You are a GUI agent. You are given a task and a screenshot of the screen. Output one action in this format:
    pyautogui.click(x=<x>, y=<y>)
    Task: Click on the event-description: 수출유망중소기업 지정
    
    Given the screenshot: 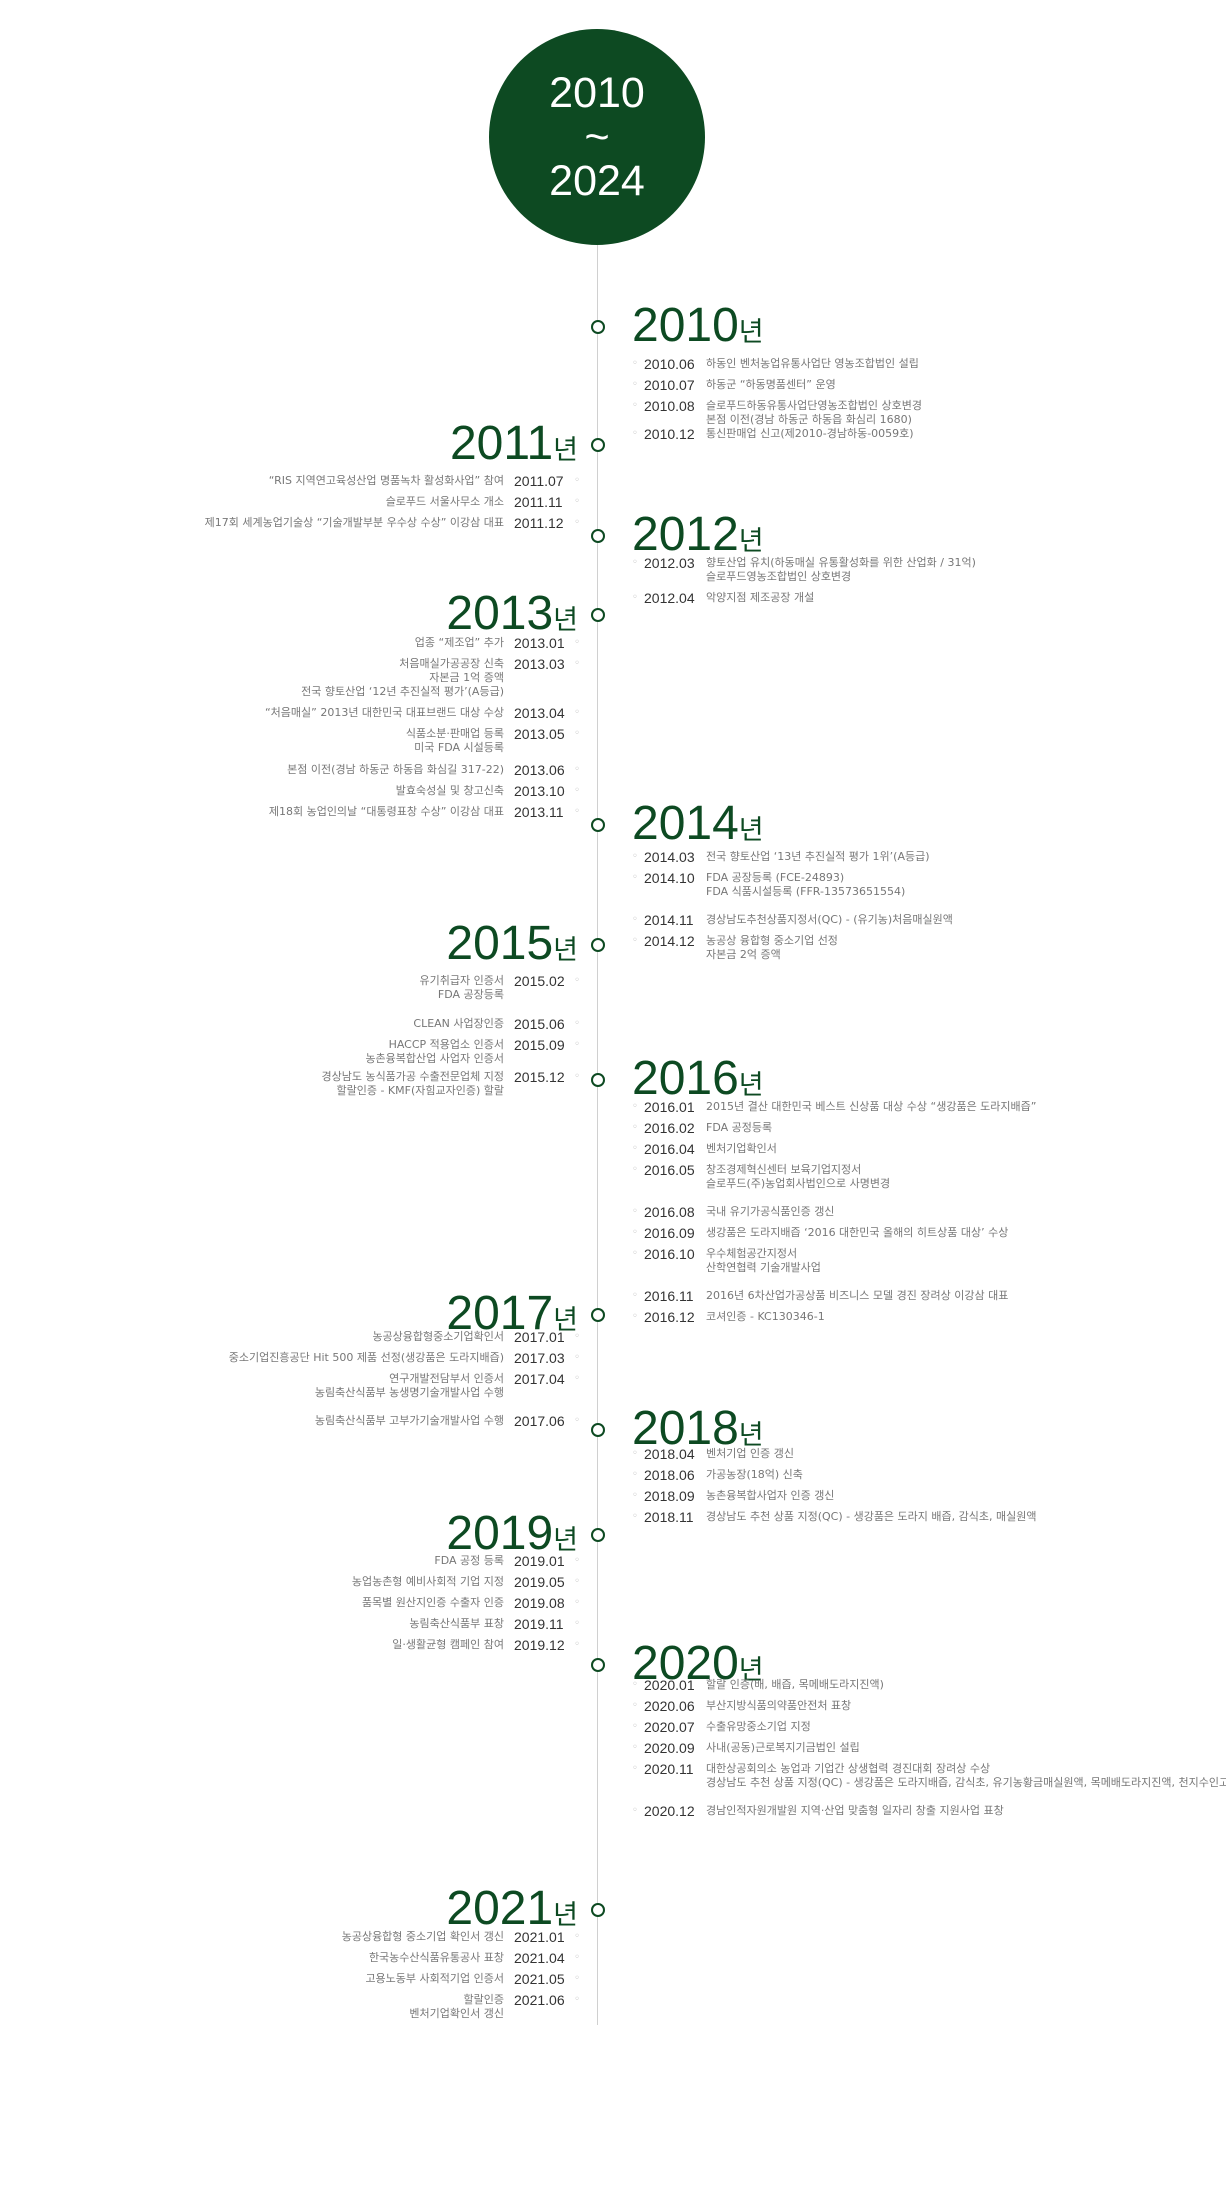 What is the action you would take?
    pyautogui.click(x=758, y=1727)
    